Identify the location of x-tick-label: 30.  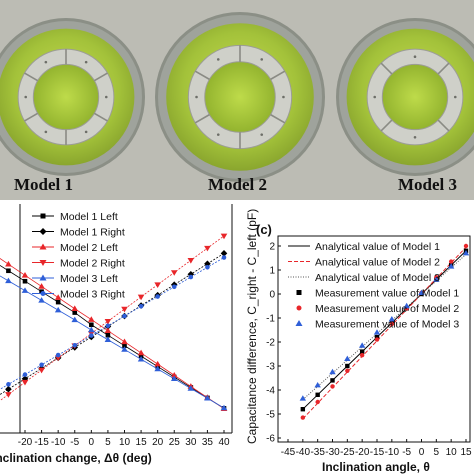
(191, 442).